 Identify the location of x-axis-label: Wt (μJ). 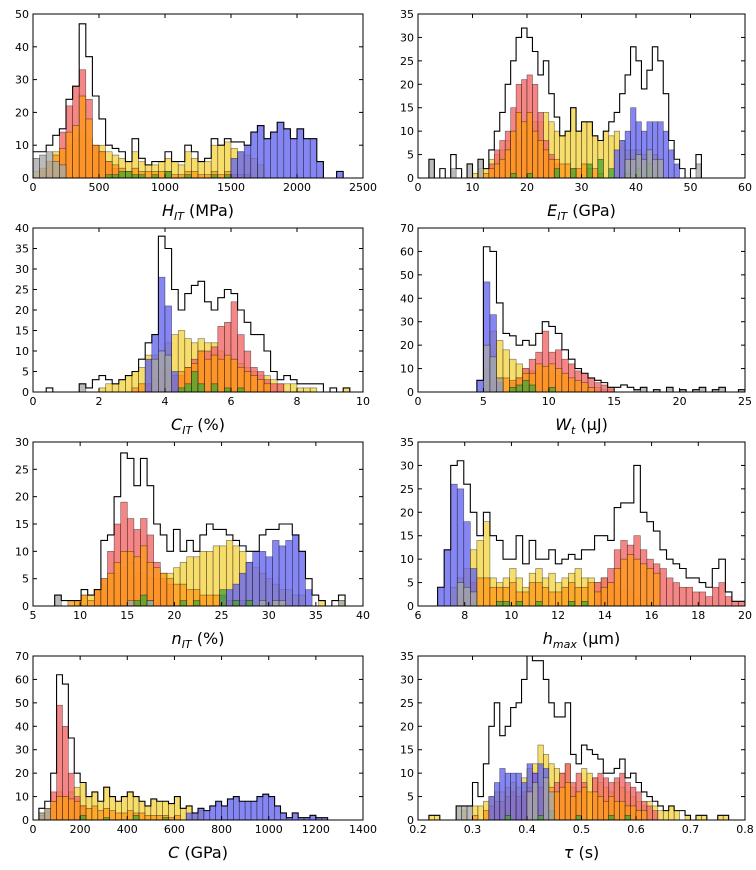
(581, 426).